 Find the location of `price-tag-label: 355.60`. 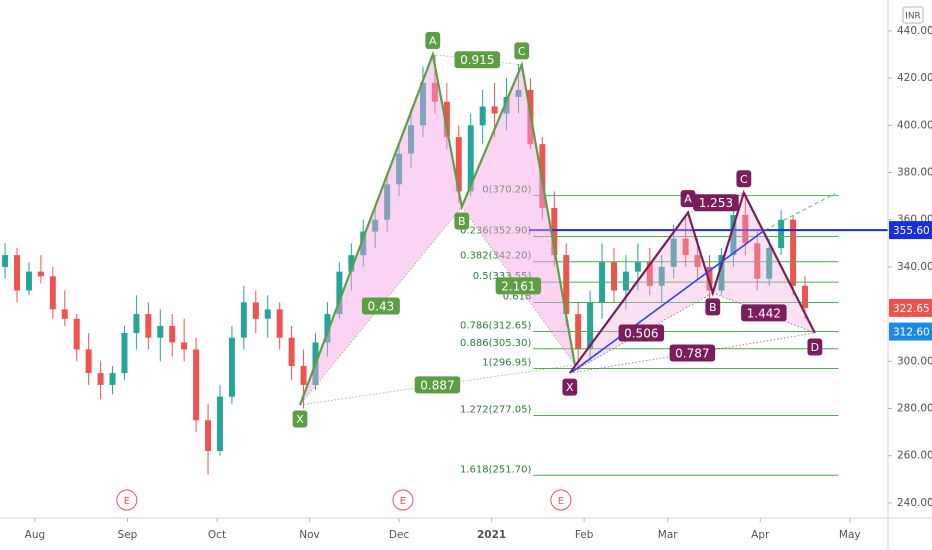

price-tag-label: 355.60 is located at coordinates (911, 231).